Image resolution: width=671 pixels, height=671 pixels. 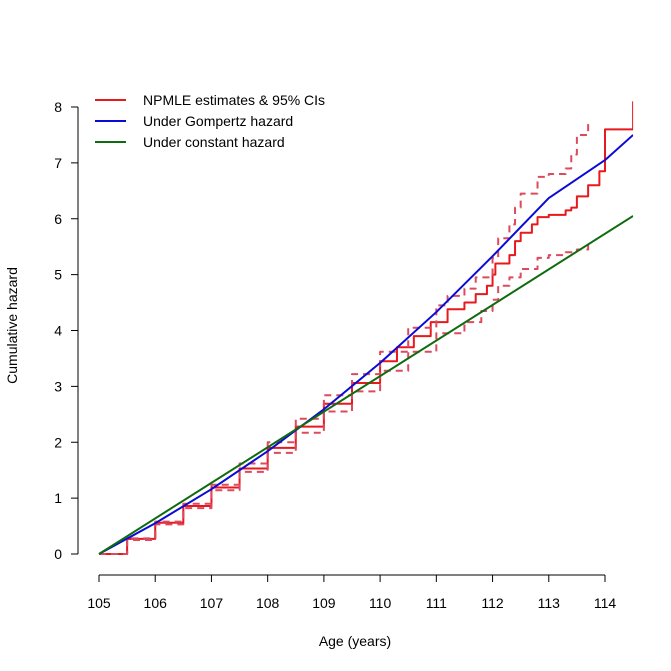 I want to click on x-tick-label: 106, so click(x=156, y=603).